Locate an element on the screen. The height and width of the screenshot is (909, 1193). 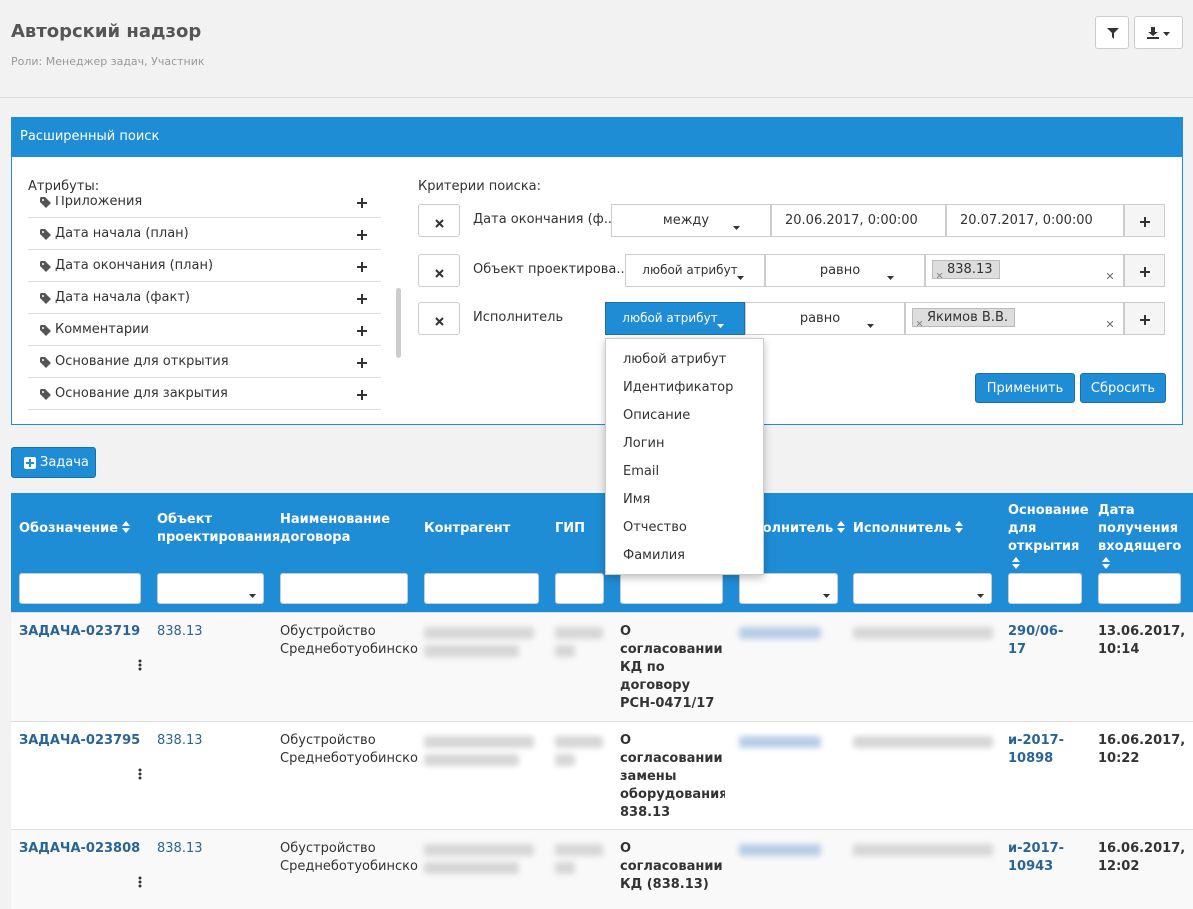
apply-button: Применить is located at coordinates (1025, 388).